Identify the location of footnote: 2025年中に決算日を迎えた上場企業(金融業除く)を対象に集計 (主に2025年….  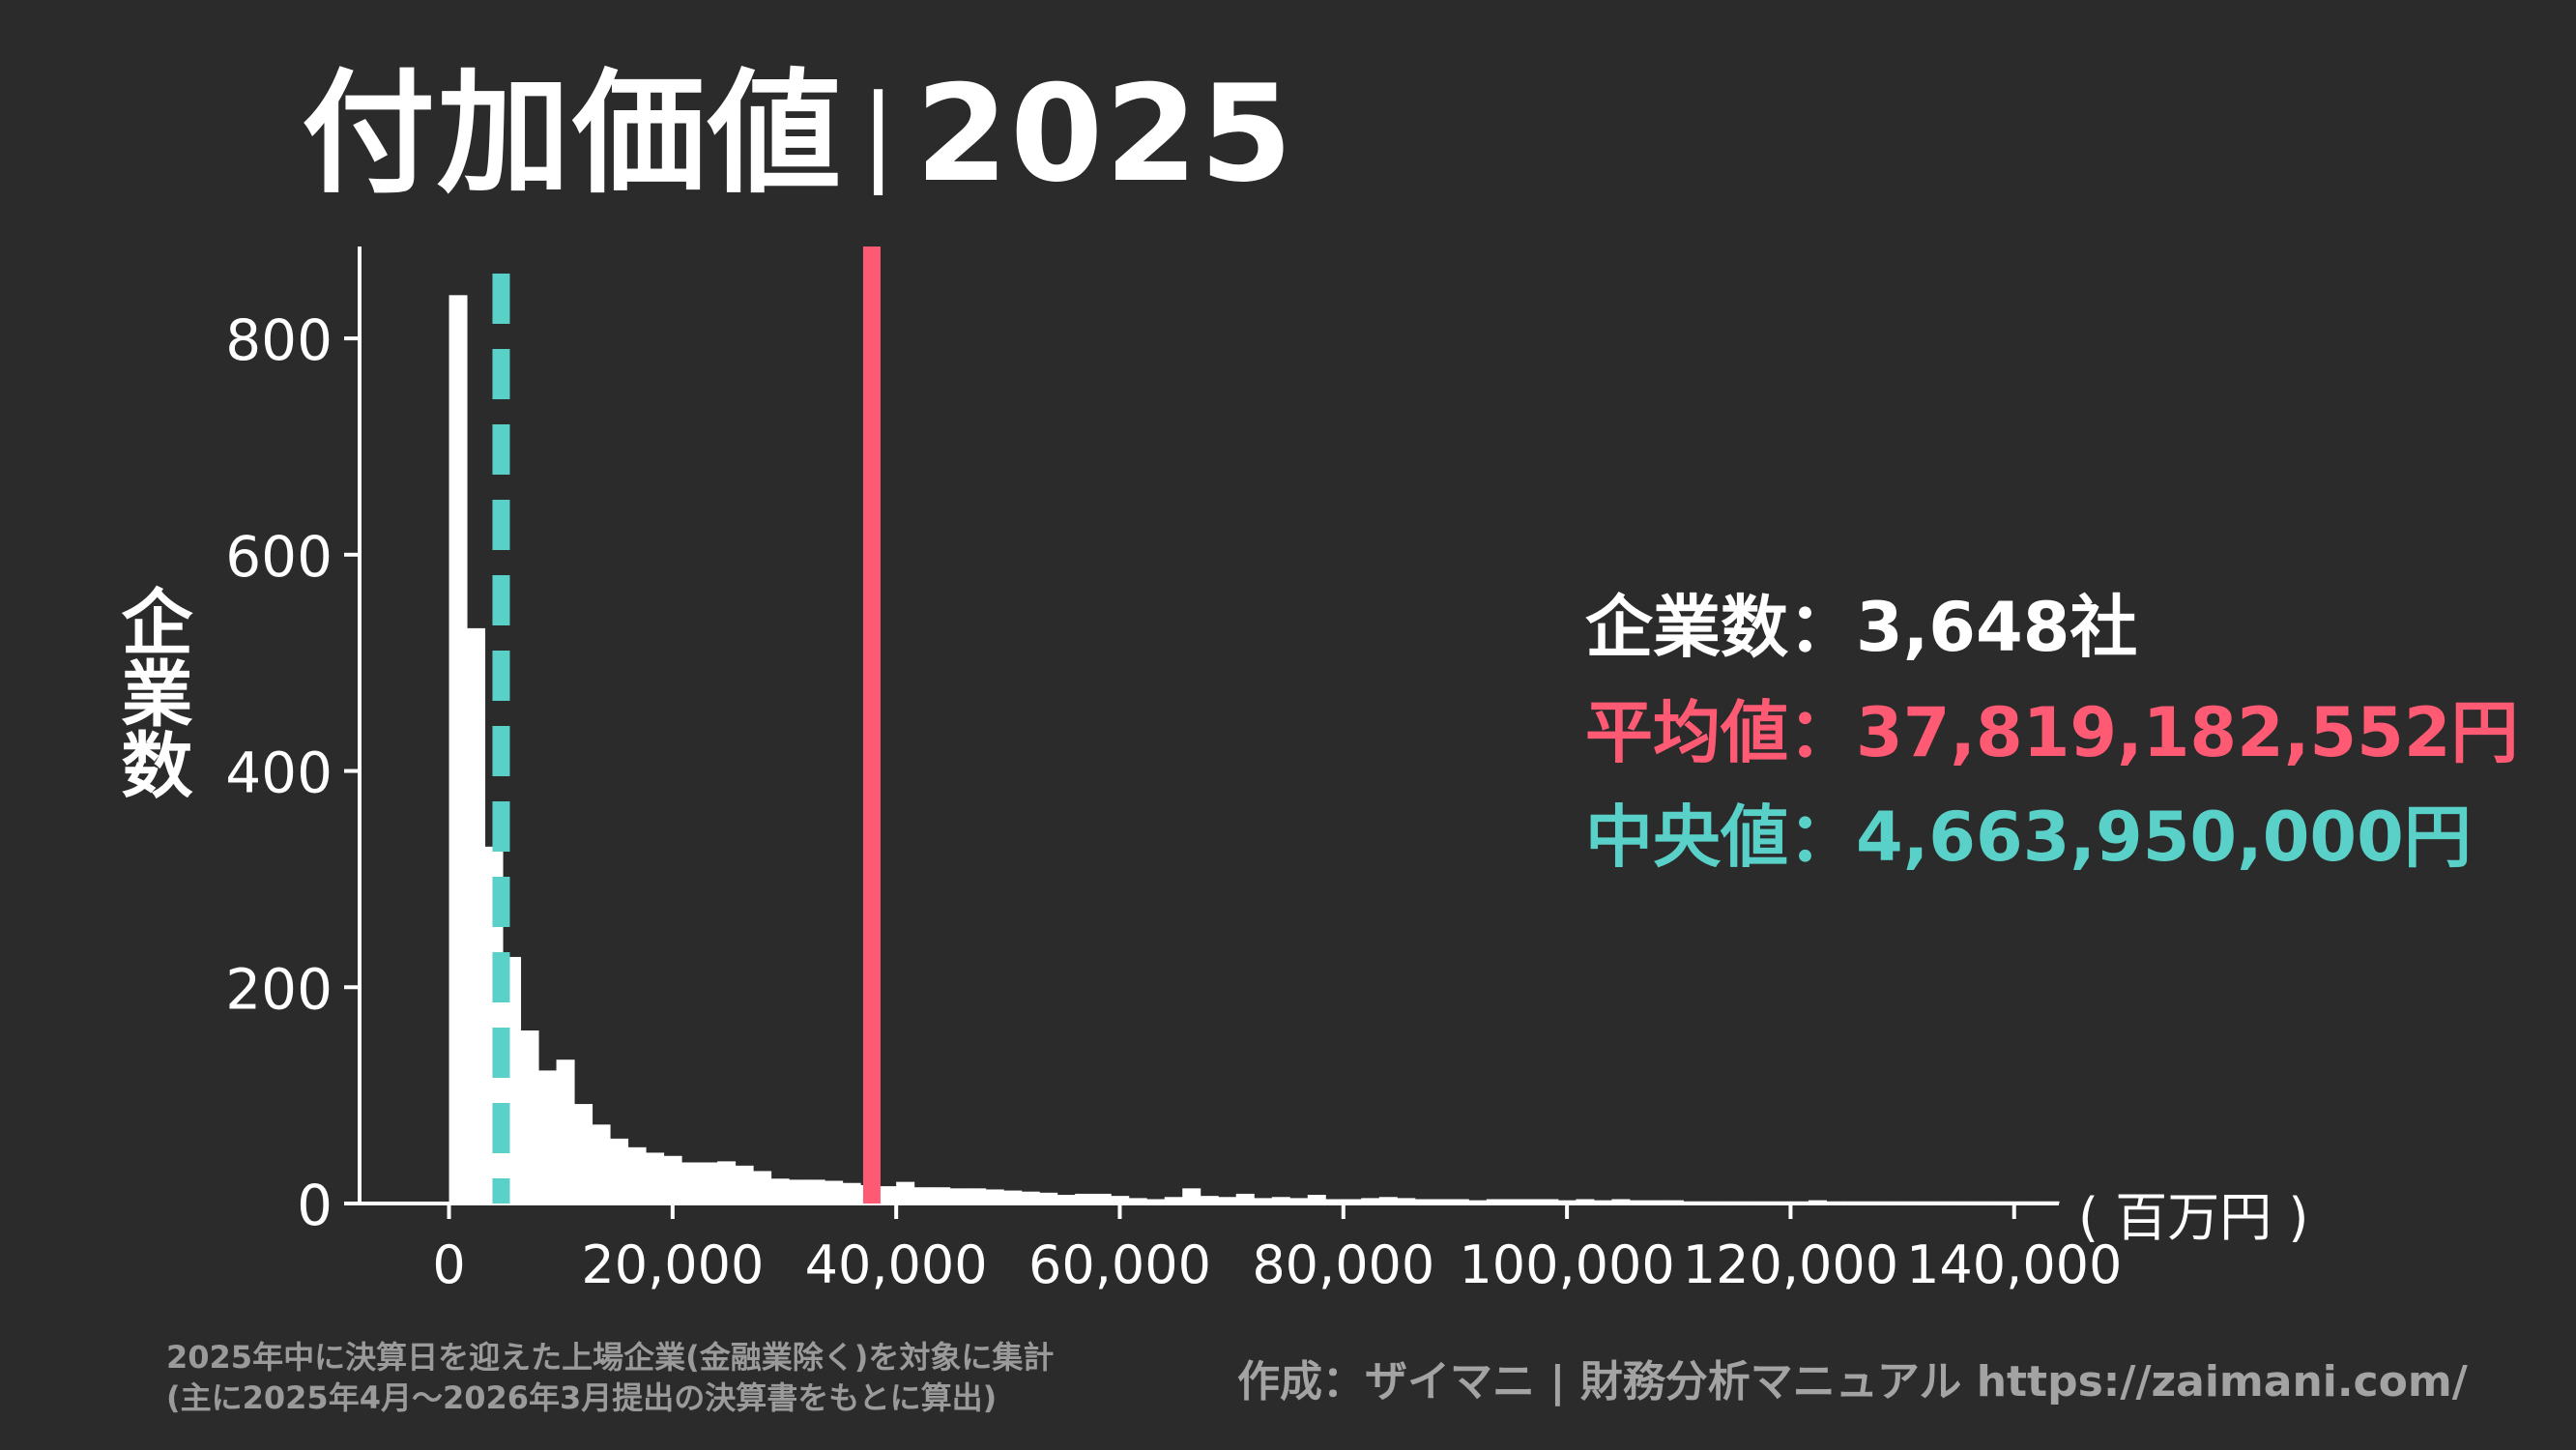
(610, 1378).